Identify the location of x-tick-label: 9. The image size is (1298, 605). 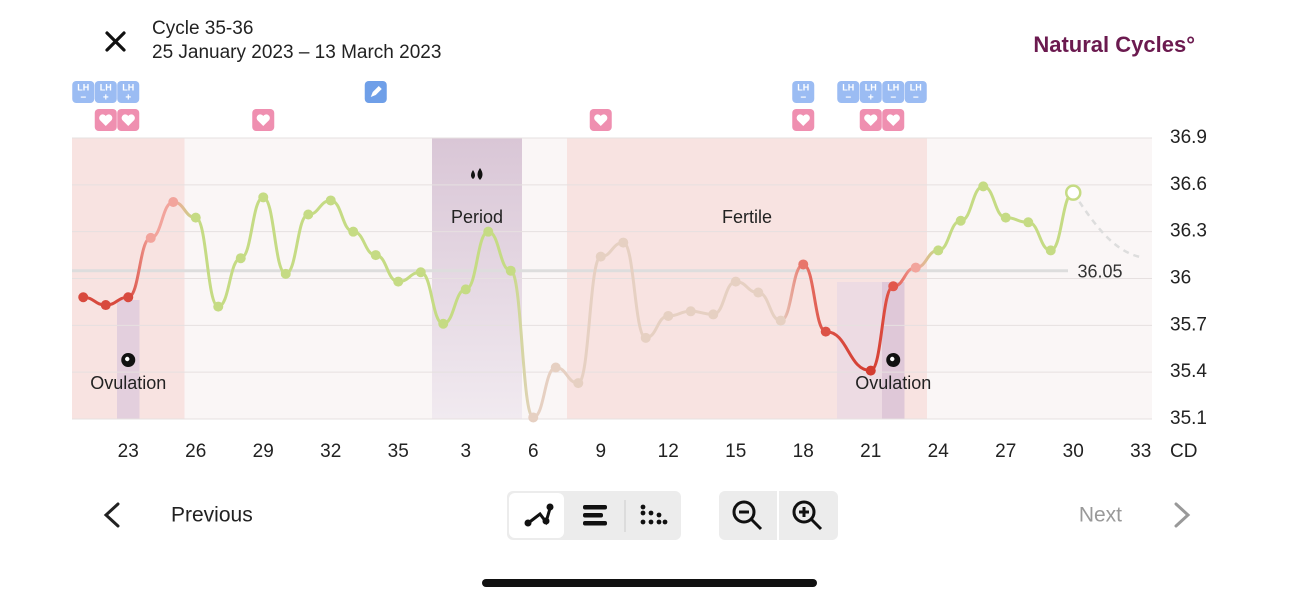
(600, 451).